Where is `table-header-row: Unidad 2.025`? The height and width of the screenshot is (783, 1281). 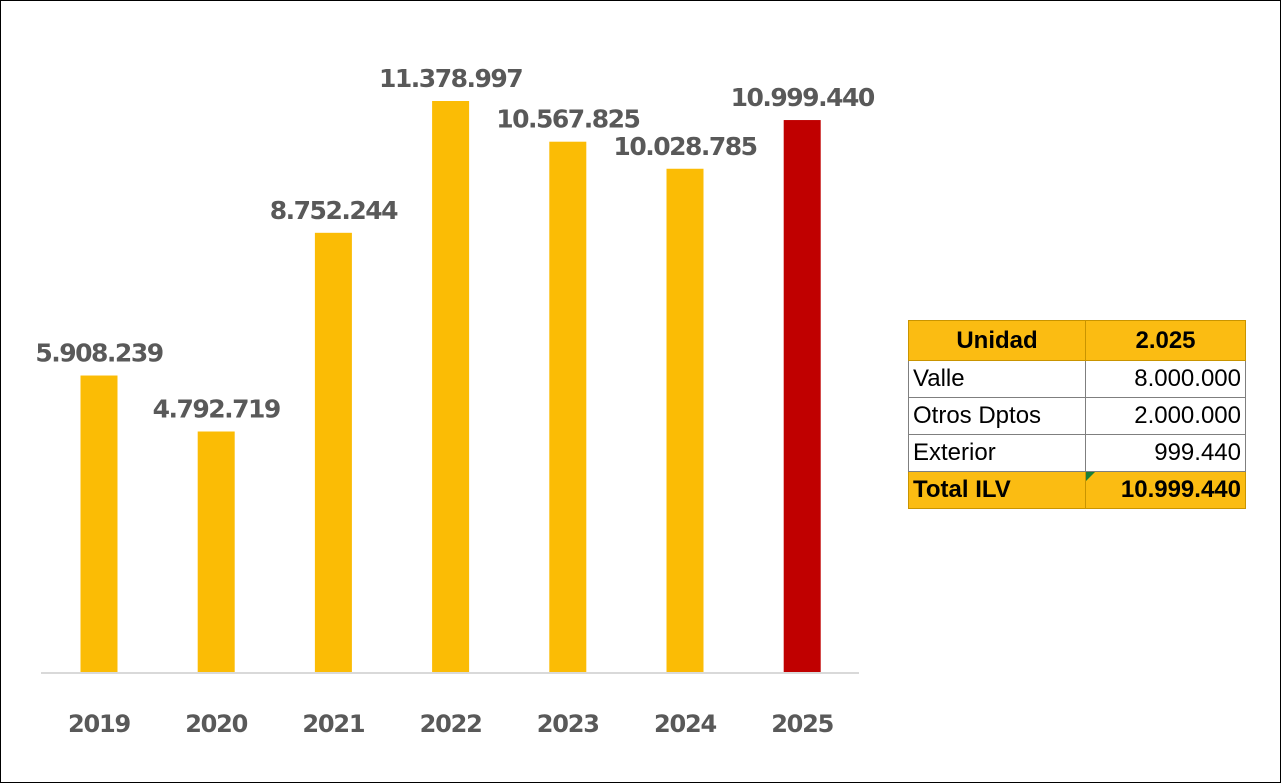 table-header-row: Unidad 2.025 is located at coordinates (1077, 340).